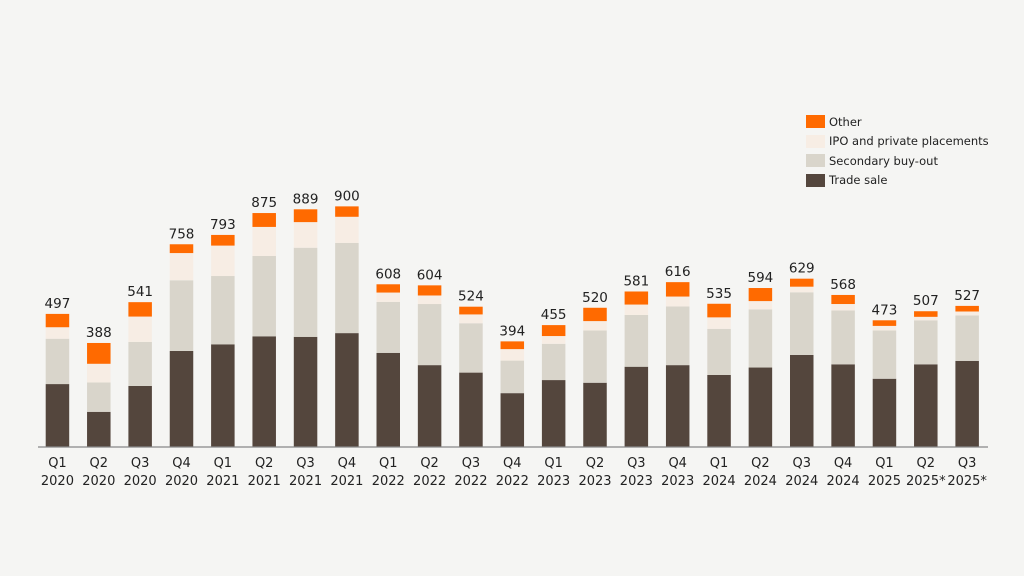 The width and height of the screenshot is (1024, 576). Describe the element at coordinates (843, 285) in the screenshot. I see `data-label: 568` at that location.